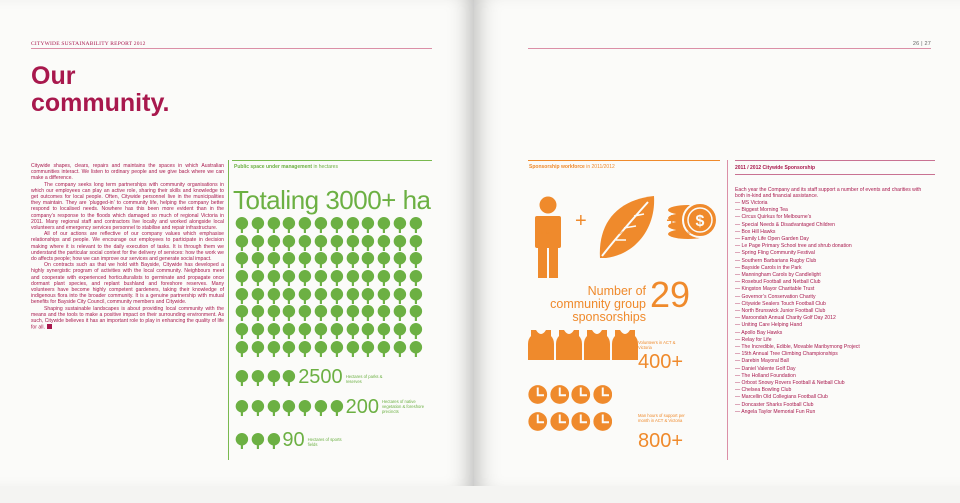 The image size is (960, 503). Describe the element at coordinates (570, 409) in the screenshot. I see `clock-pictograms` at that location.